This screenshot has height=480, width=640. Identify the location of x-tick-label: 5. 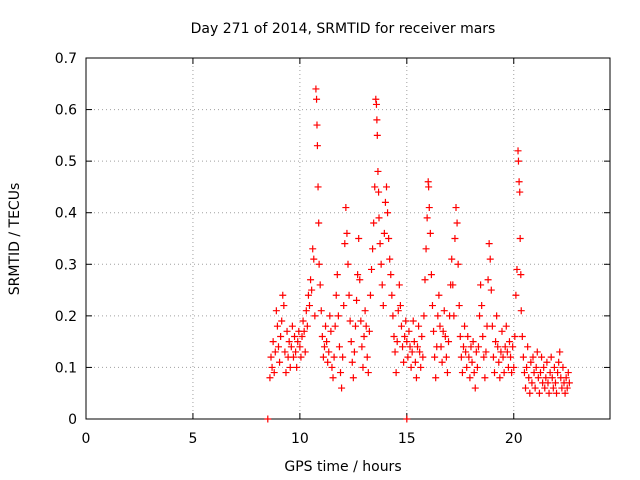
(192, 439).